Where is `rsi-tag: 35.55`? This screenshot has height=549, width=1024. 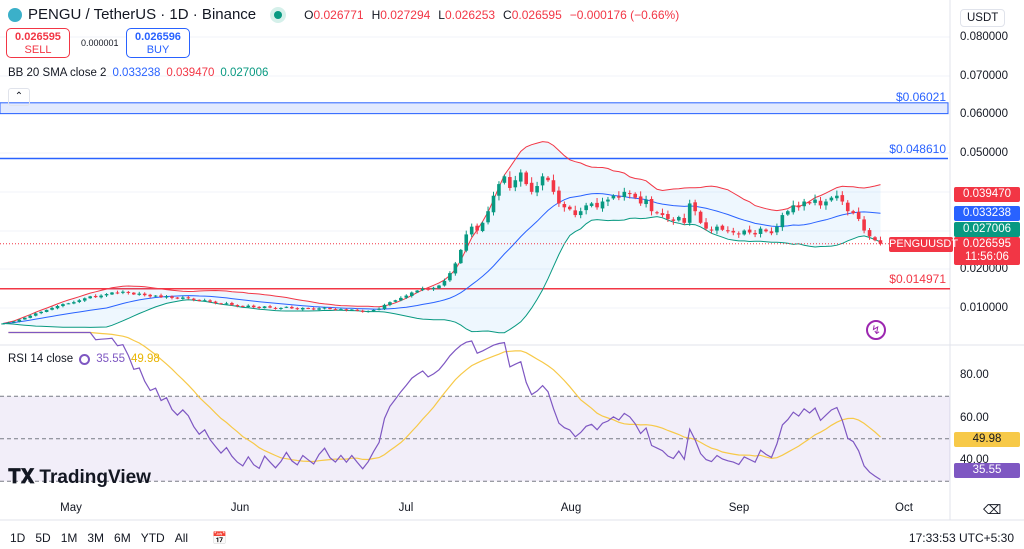
rsi-tag: 35.55 is located at coordinates (987, 470).